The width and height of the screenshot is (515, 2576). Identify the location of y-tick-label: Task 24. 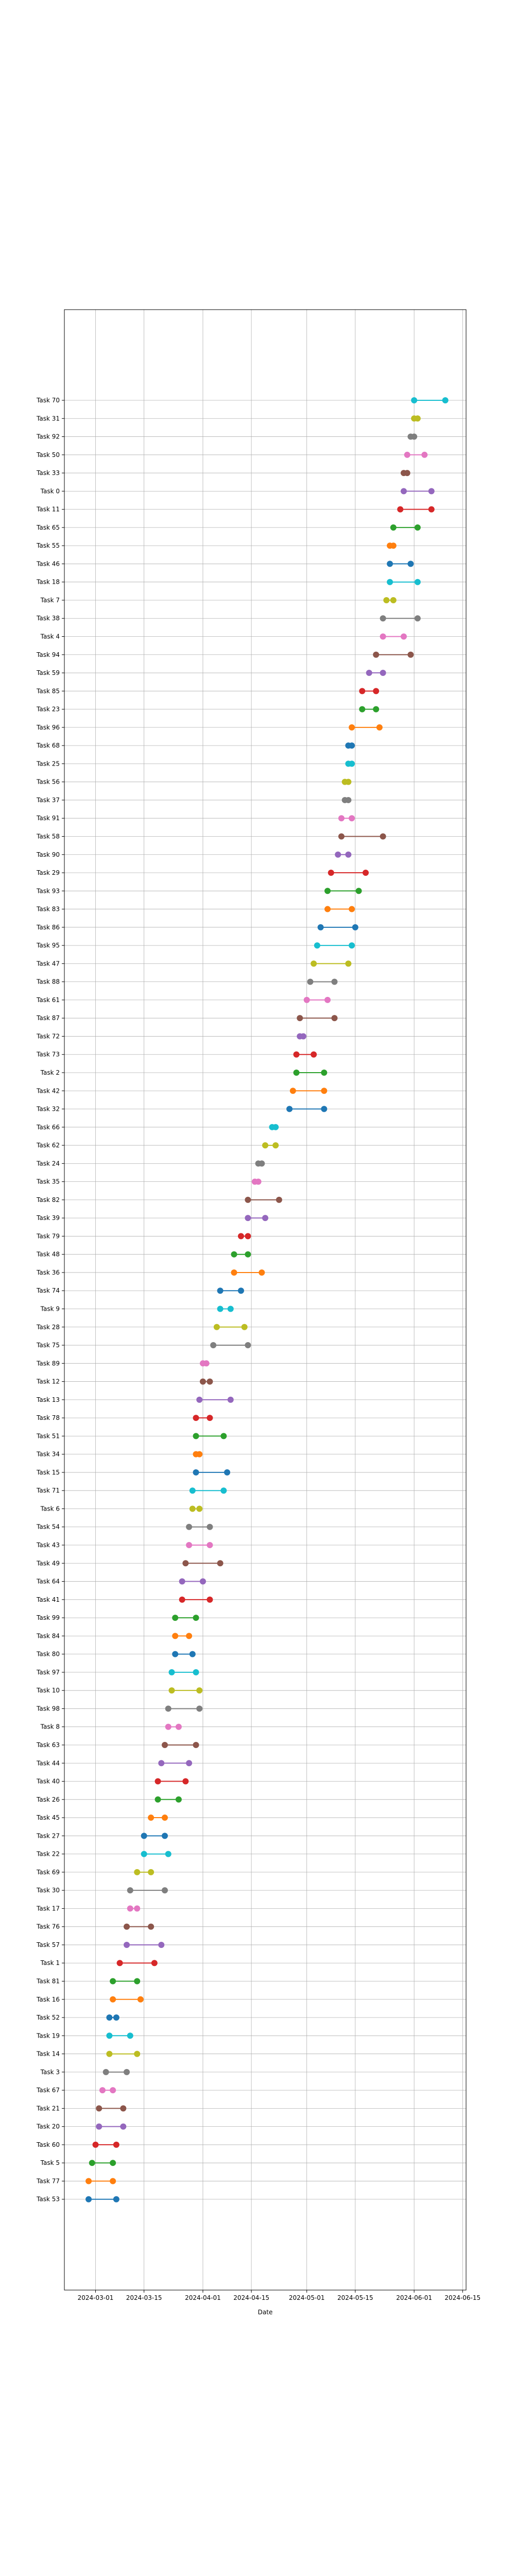
(48, 1163).